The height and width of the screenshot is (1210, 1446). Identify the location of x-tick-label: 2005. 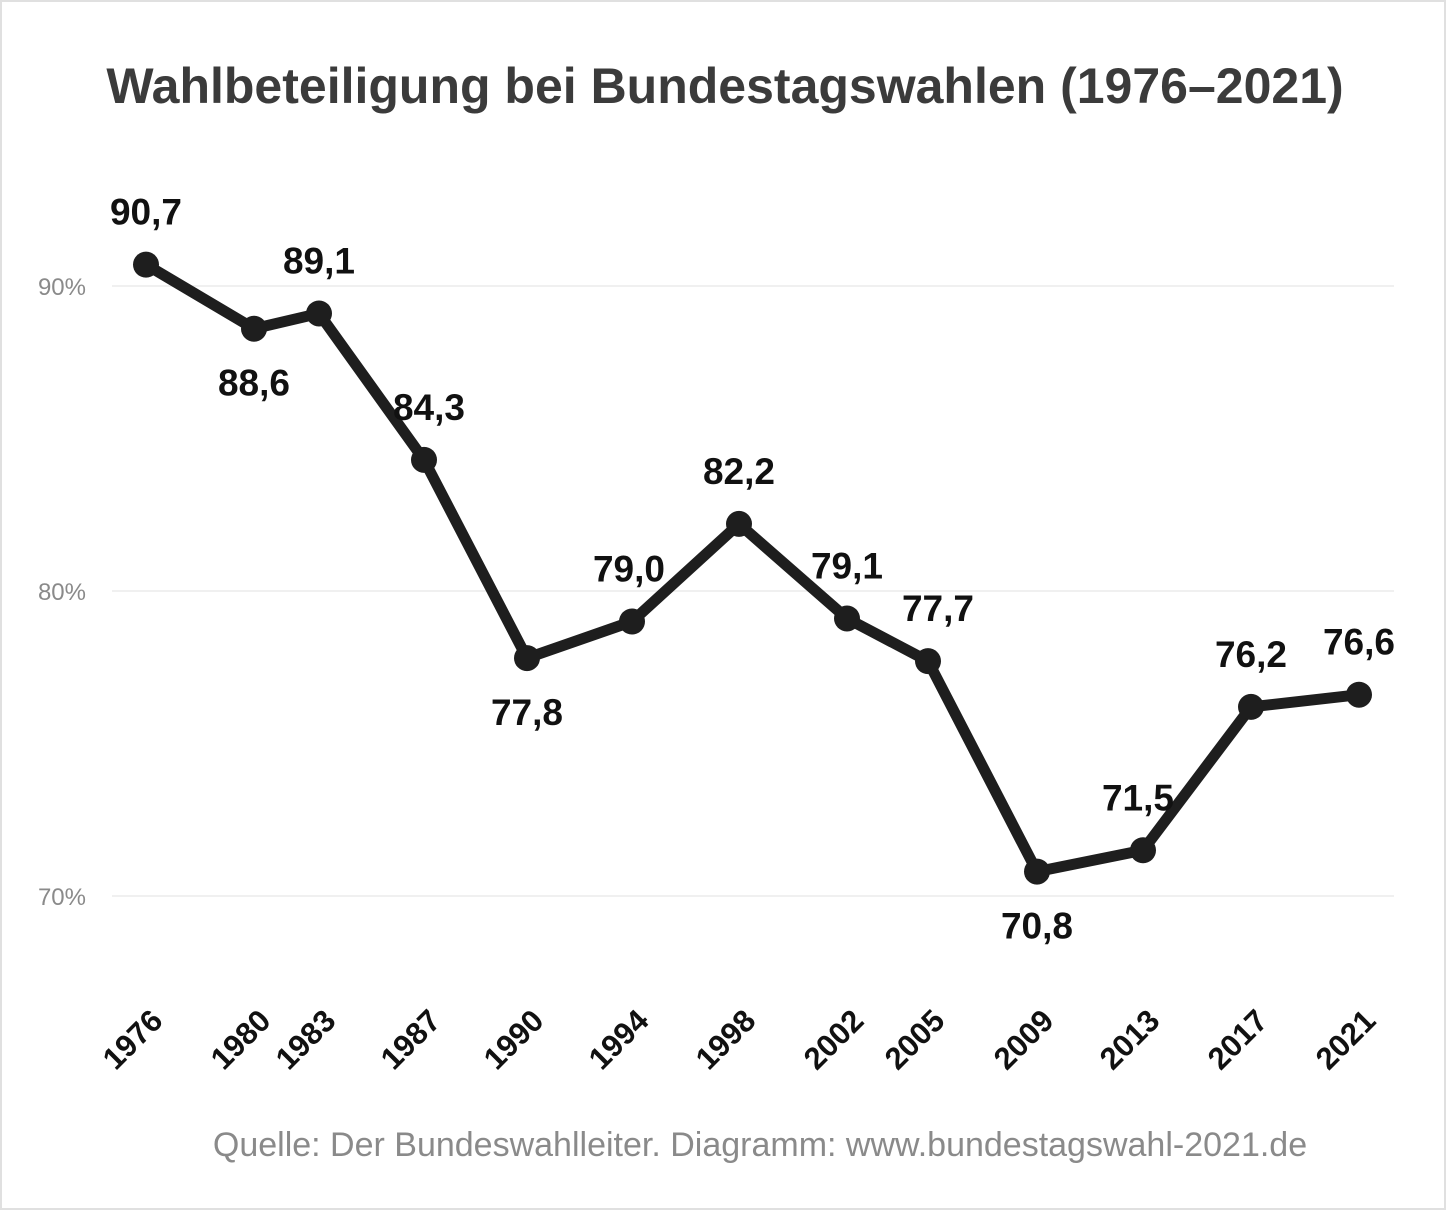
(915, 1040).